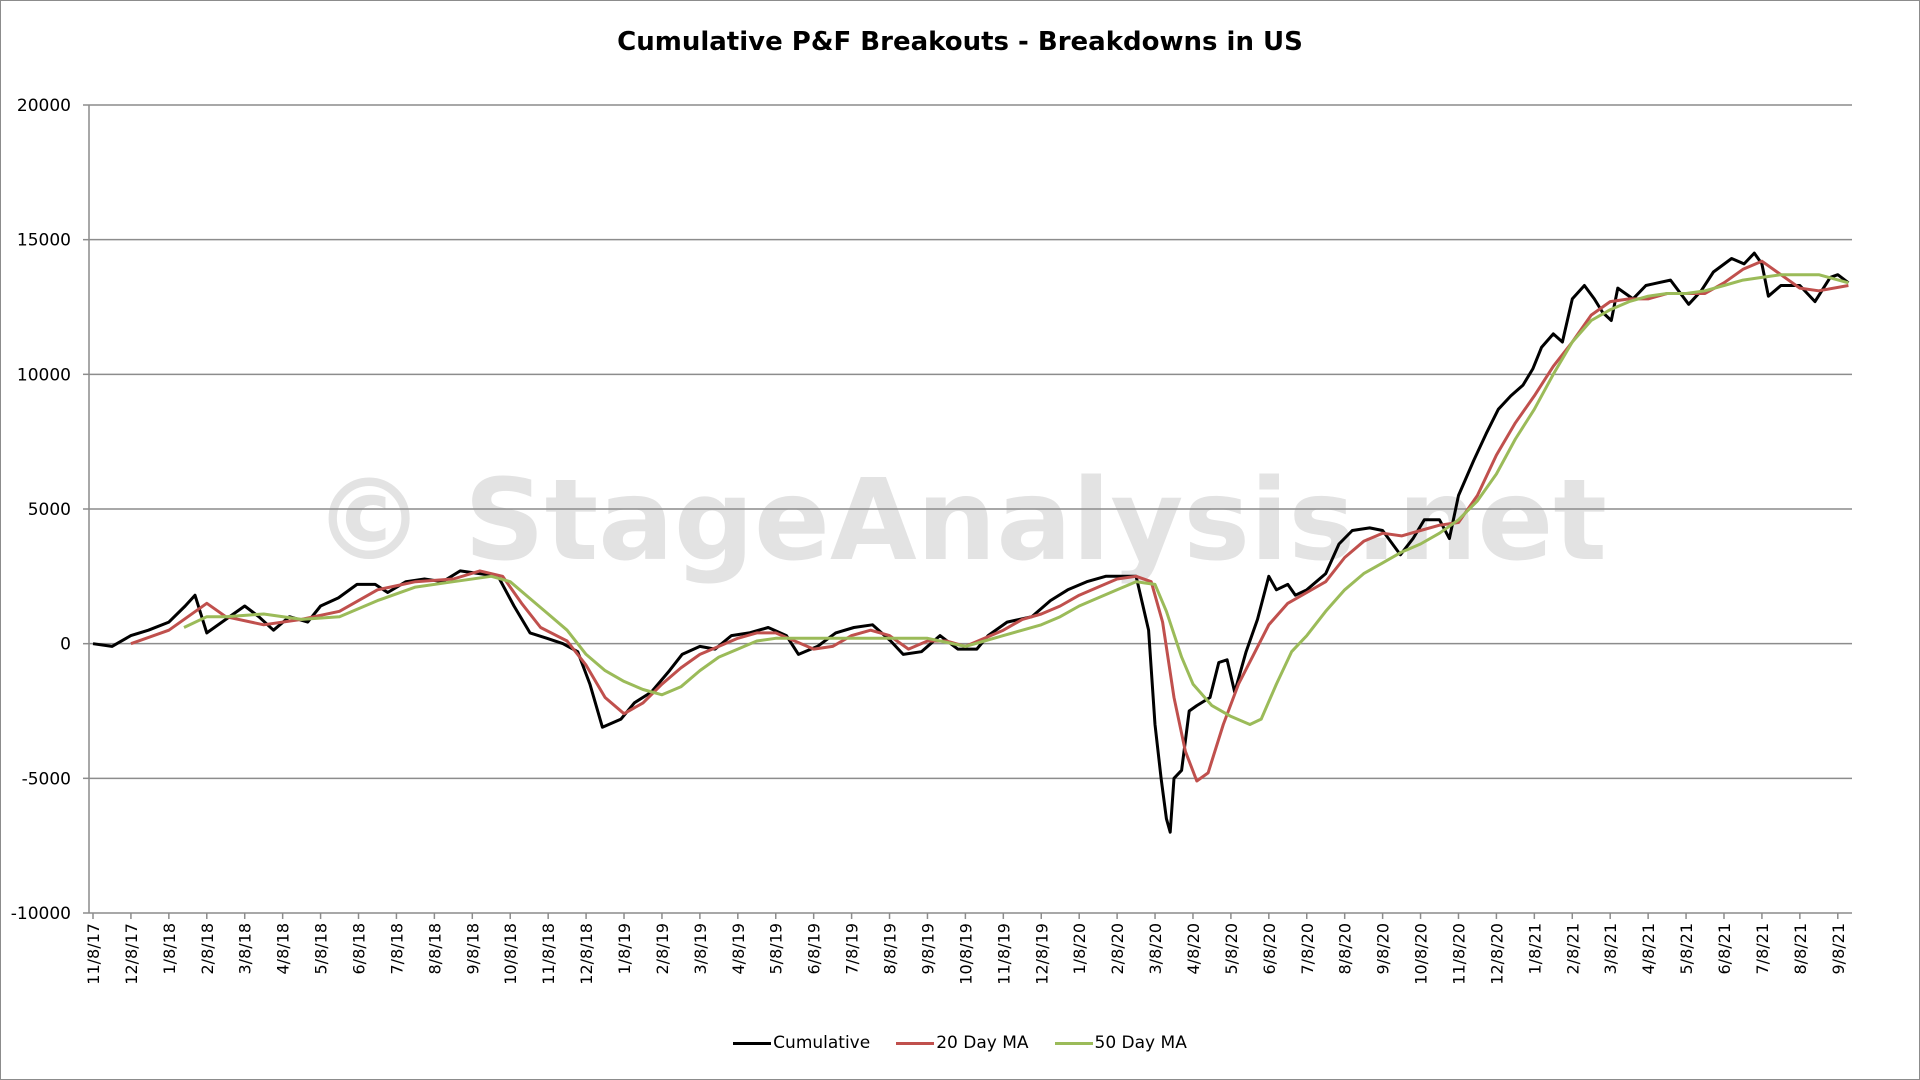 This screenshot has width=1920, height=1080. Describe the element at coordinates (1800, 949) in the screenshot. I see `x-tick-label: 8/8/21` at that location.